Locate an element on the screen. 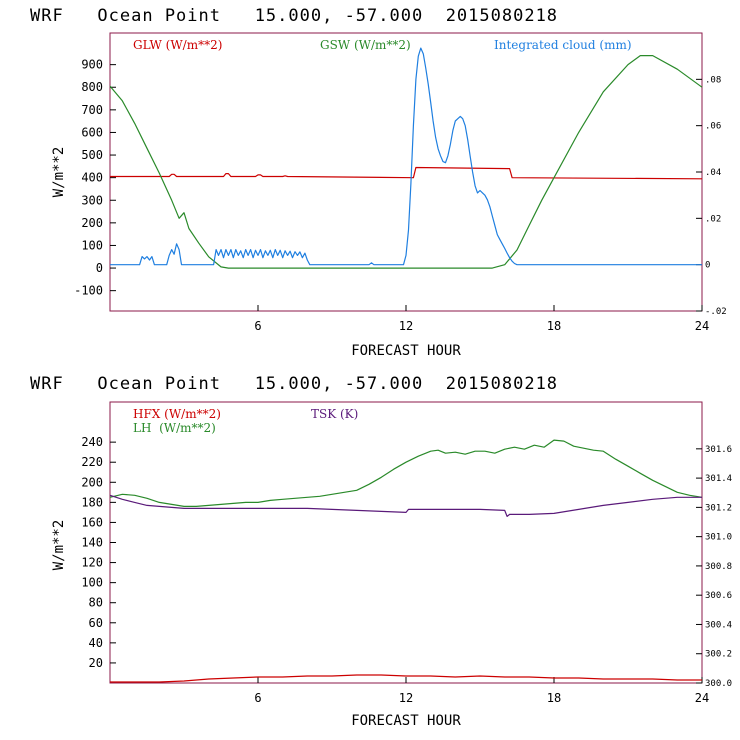 The height and width of the screenshot is (740, 740). right-tick-label: -.02 is located at coordinates (716, 312).